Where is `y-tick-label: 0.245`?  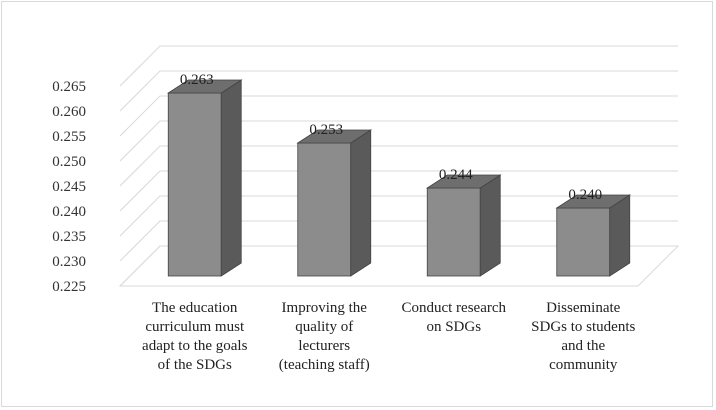
y-tick-label: 0.245 is located at coordinates (69, 187).